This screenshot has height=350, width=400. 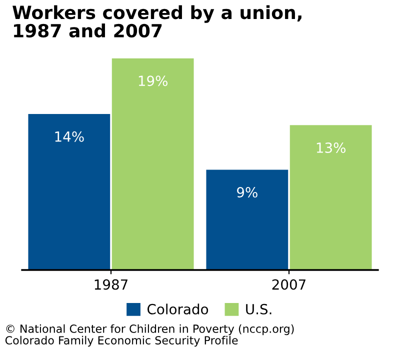 What do you see at coordinates (331, 147) in the screenshot?
I see `data-label: 13%` at bounding box center [331, 147].